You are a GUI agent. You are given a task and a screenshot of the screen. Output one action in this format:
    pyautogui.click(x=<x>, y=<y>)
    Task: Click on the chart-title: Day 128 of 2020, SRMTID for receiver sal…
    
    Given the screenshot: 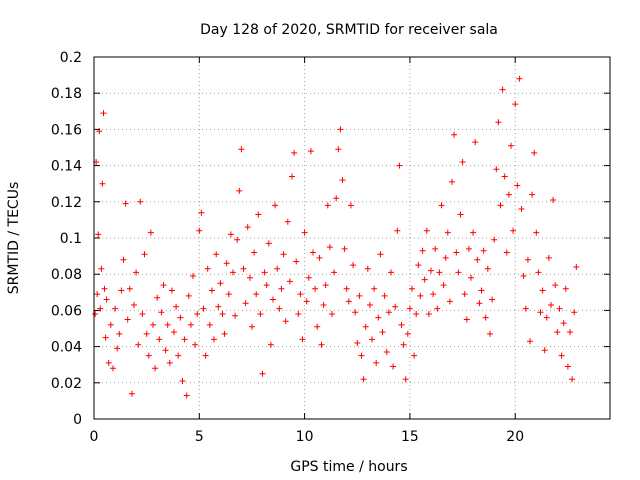 What is the action you would take?
    pyautogui.click(x=349, y=30)
    